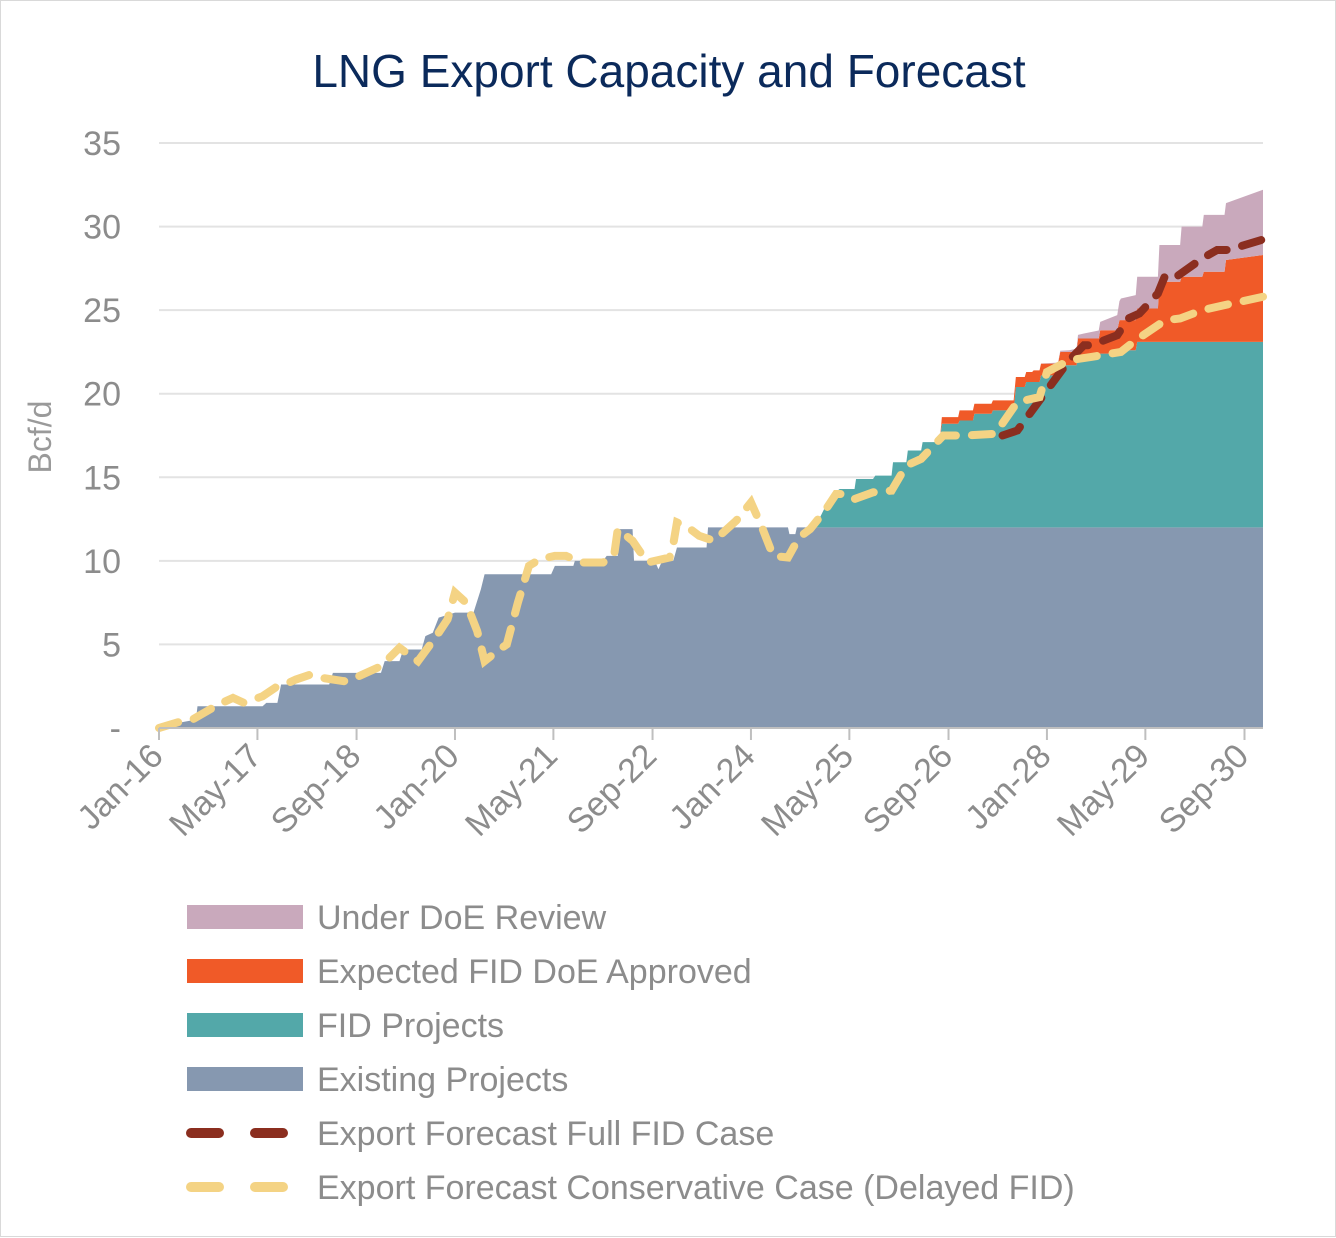  I want to click on y-tick-label: 15, so click(102, 478).